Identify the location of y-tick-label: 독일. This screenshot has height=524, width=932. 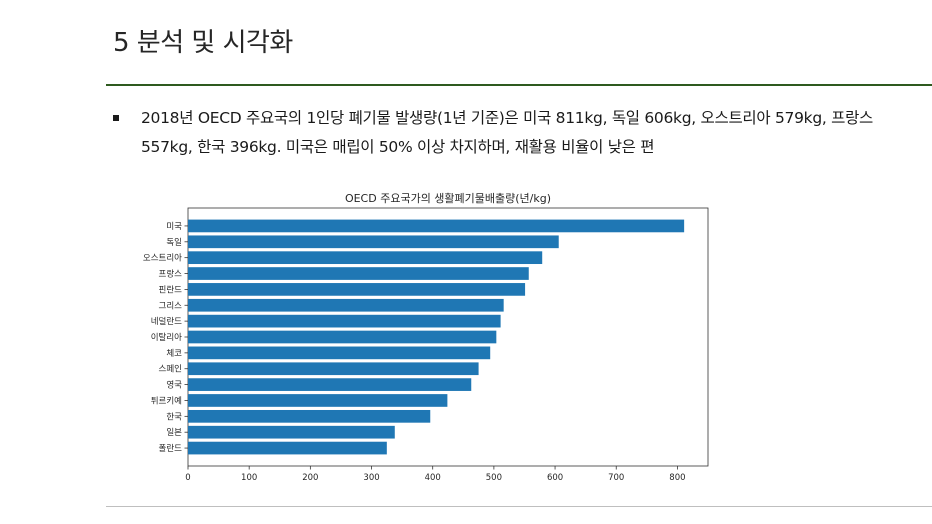
(174, 243).